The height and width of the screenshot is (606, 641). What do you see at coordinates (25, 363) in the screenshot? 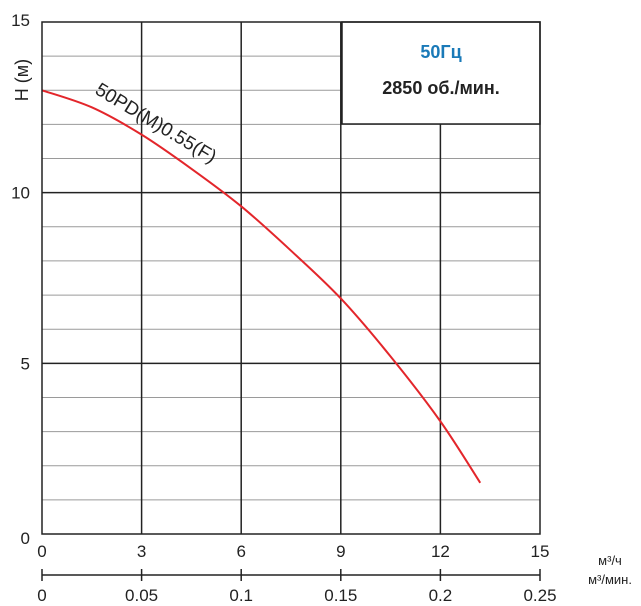
I see `y-tick-label: 5` at bounding box center [25, 363].